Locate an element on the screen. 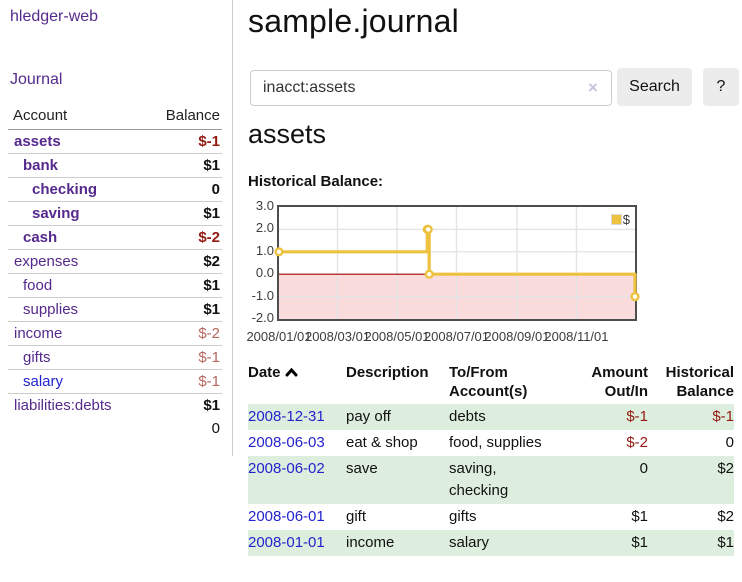 The height and width of the screenshot is (582, 742). sidebar-divider is located at coordinates (232, 228).